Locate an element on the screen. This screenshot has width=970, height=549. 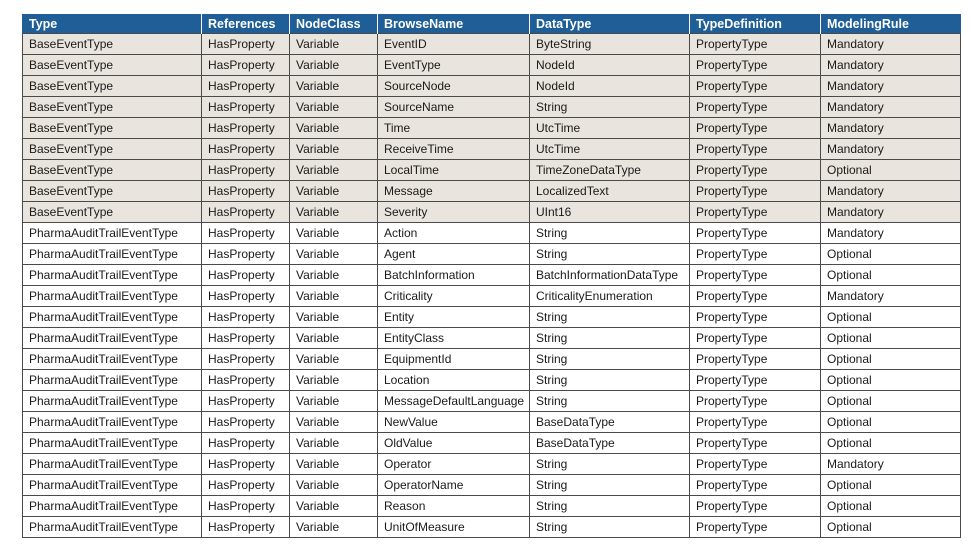
browsename-cell: UnitOfMeasure is located at coordinates (453, 527).